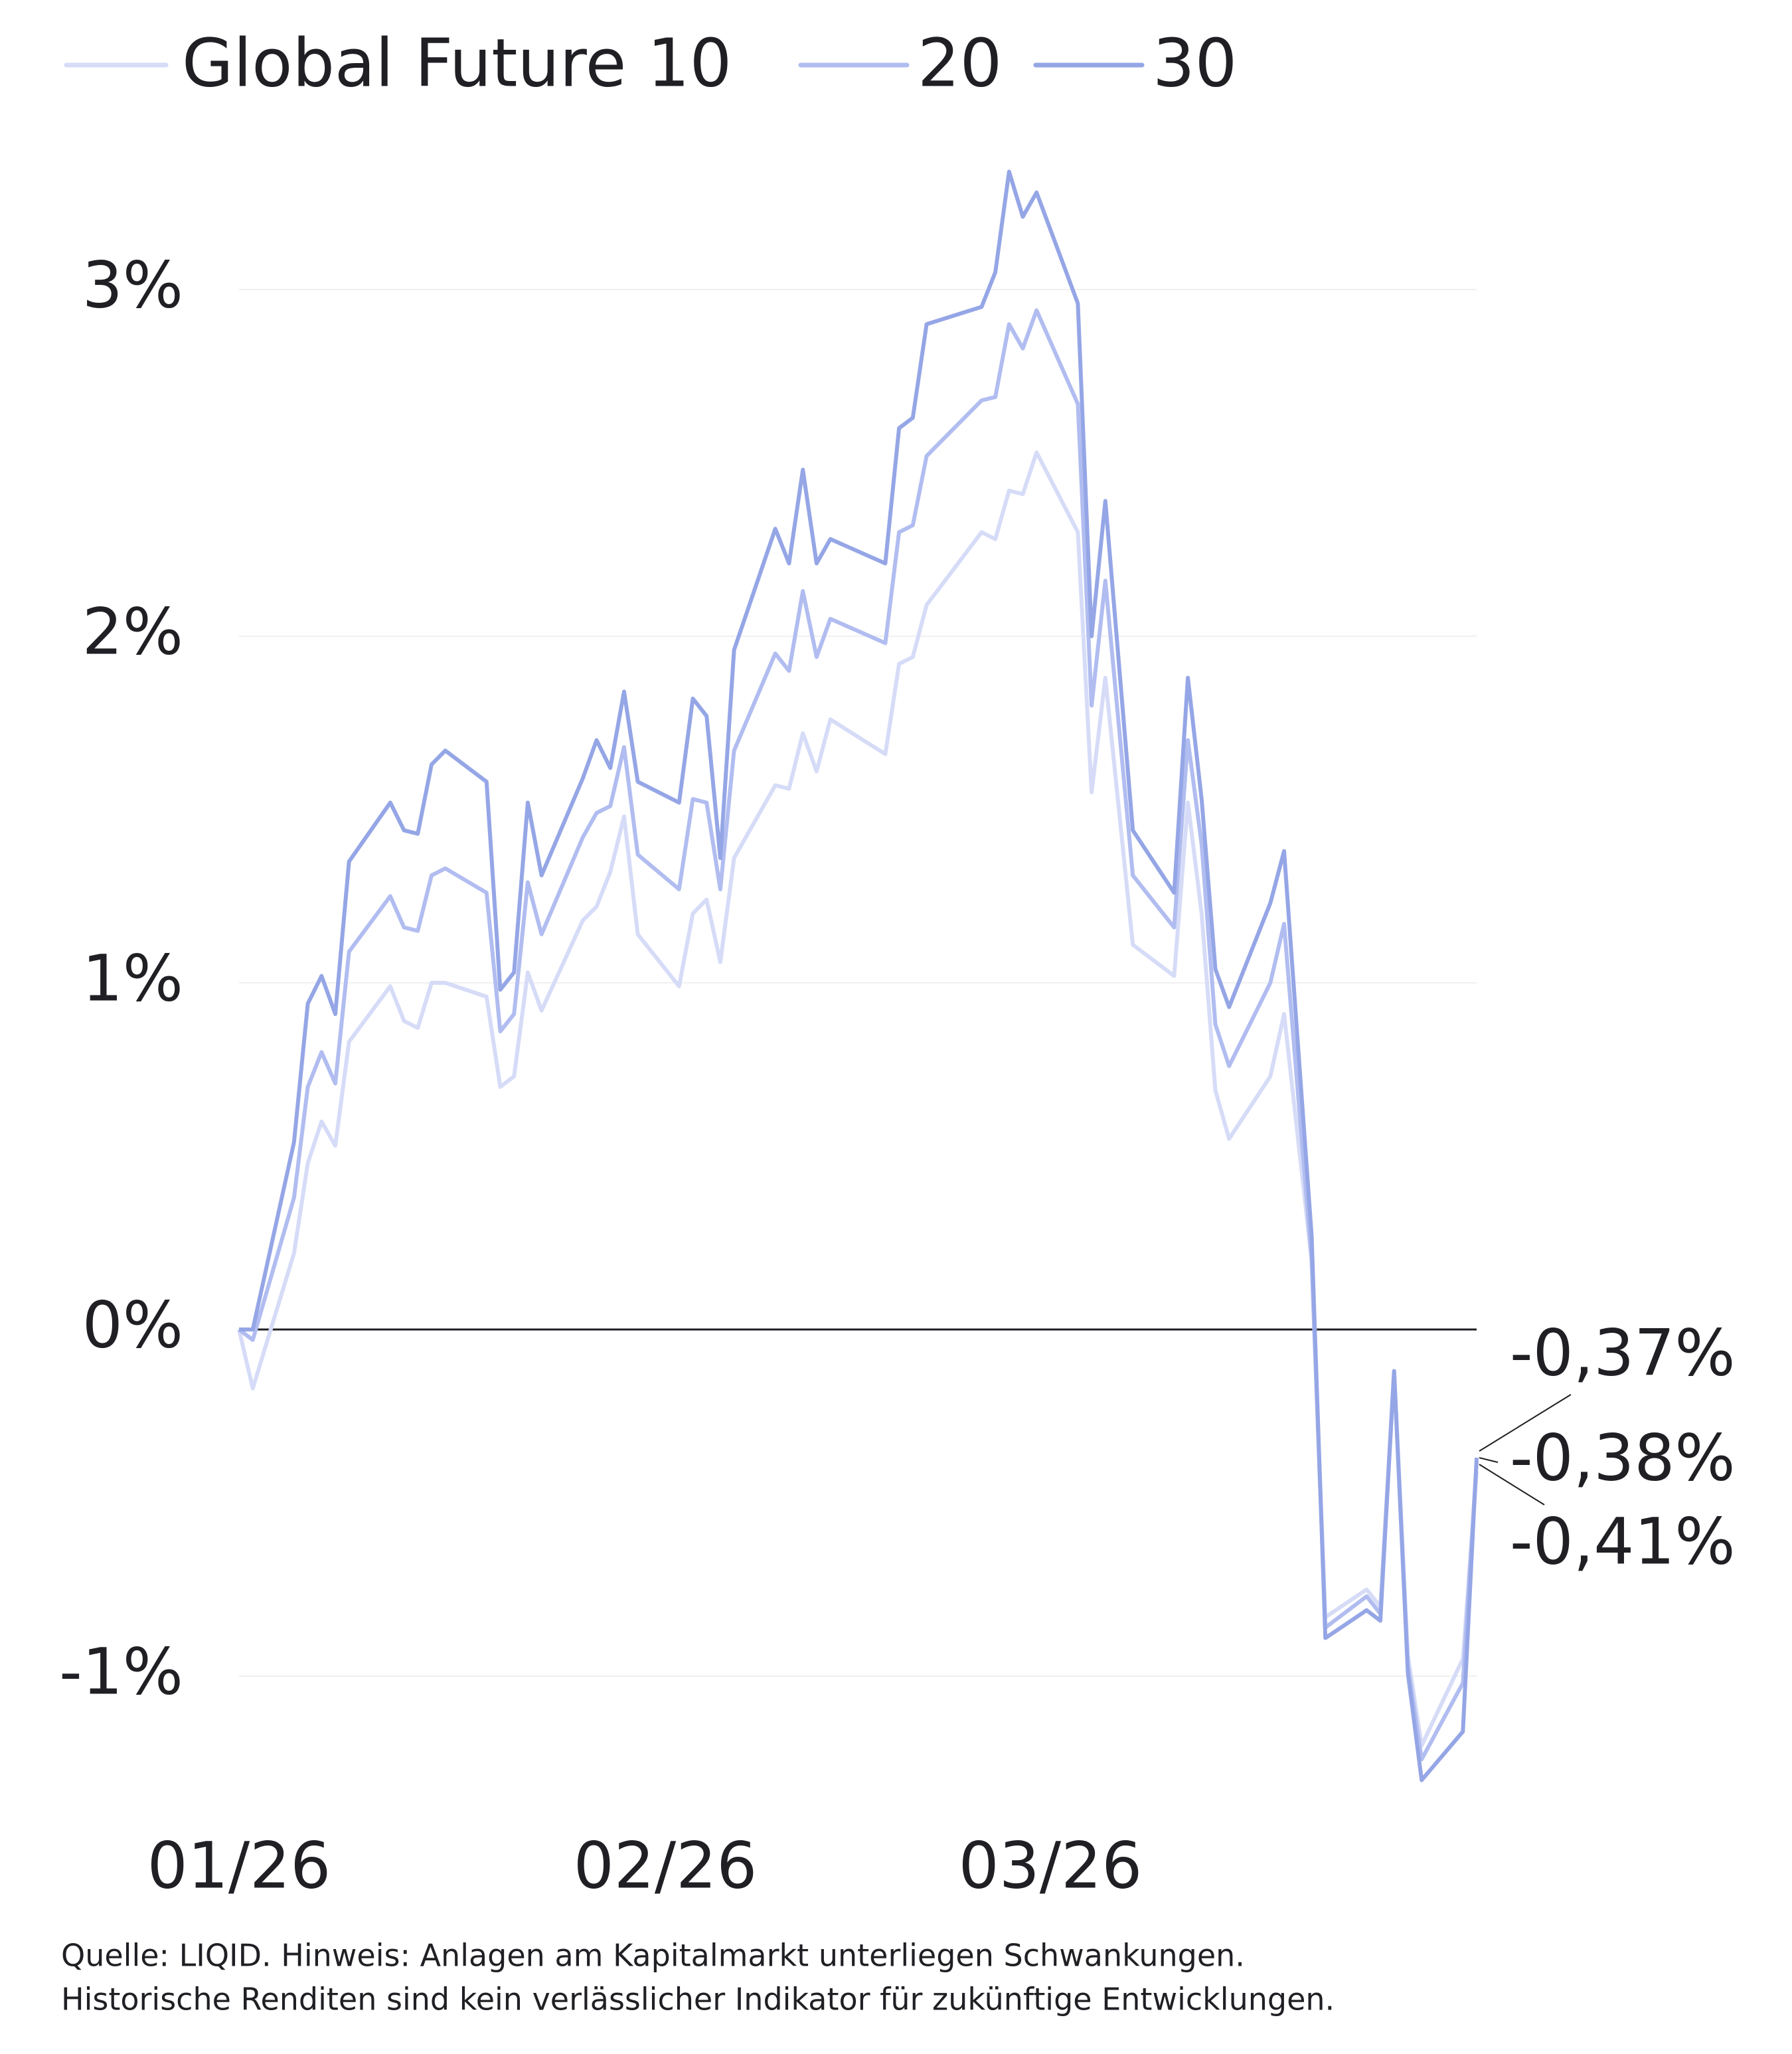 This screenshot has width=1792, height=2054. Describe the element at coordinates (132, 285) in the screenshot. I see `y-tick-label: 3%` at that location.